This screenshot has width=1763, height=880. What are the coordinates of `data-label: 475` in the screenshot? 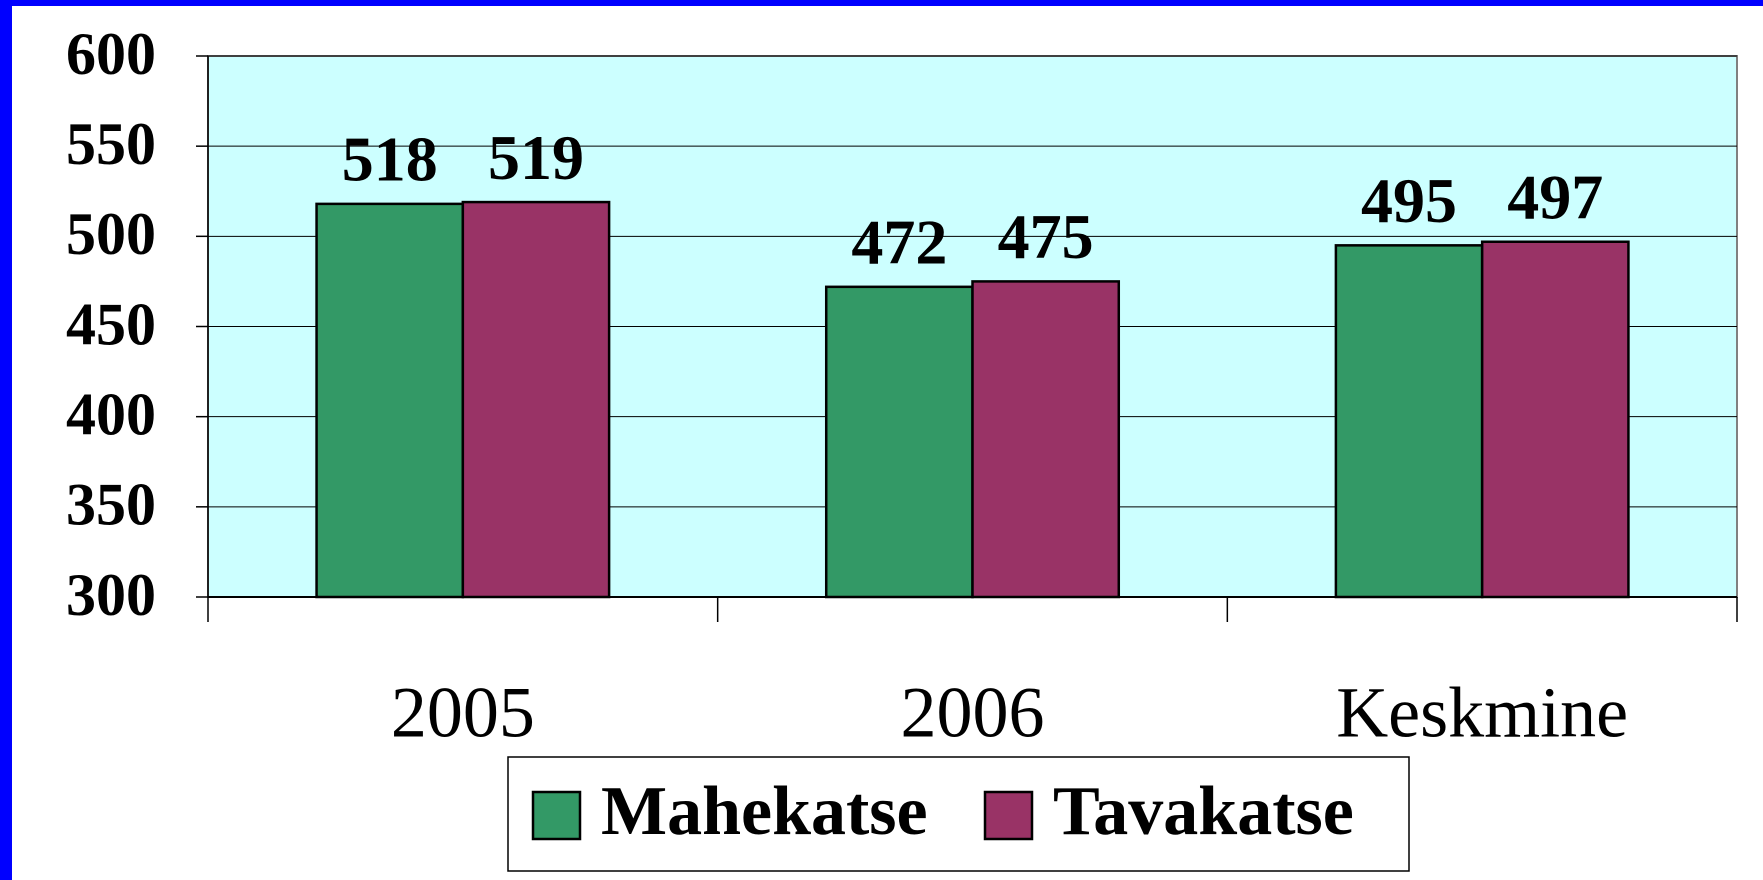 It's located at (1046, 236).